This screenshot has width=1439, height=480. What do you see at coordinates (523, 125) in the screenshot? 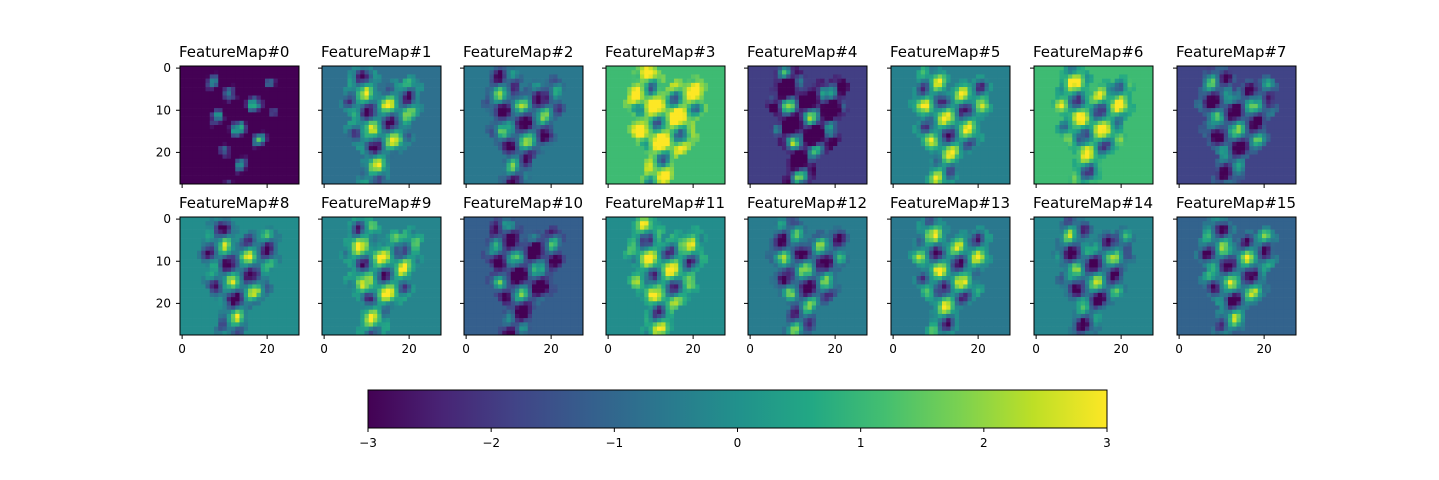
I see `panel-frame` at bounding box center [523, 125].